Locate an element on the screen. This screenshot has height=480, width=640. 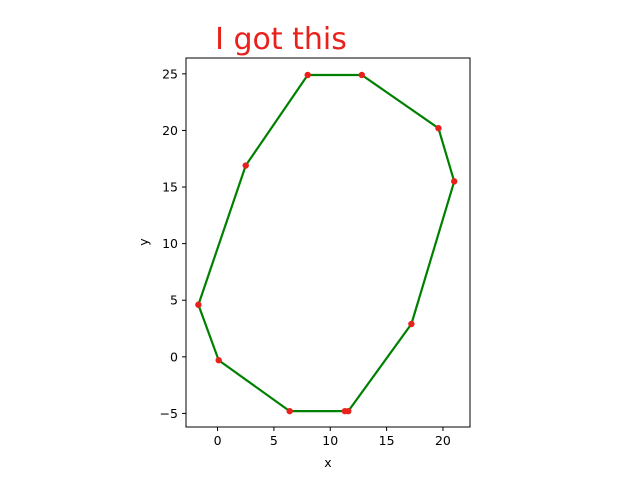
y-tick-label: 25 is located at coordinates (170, 73).